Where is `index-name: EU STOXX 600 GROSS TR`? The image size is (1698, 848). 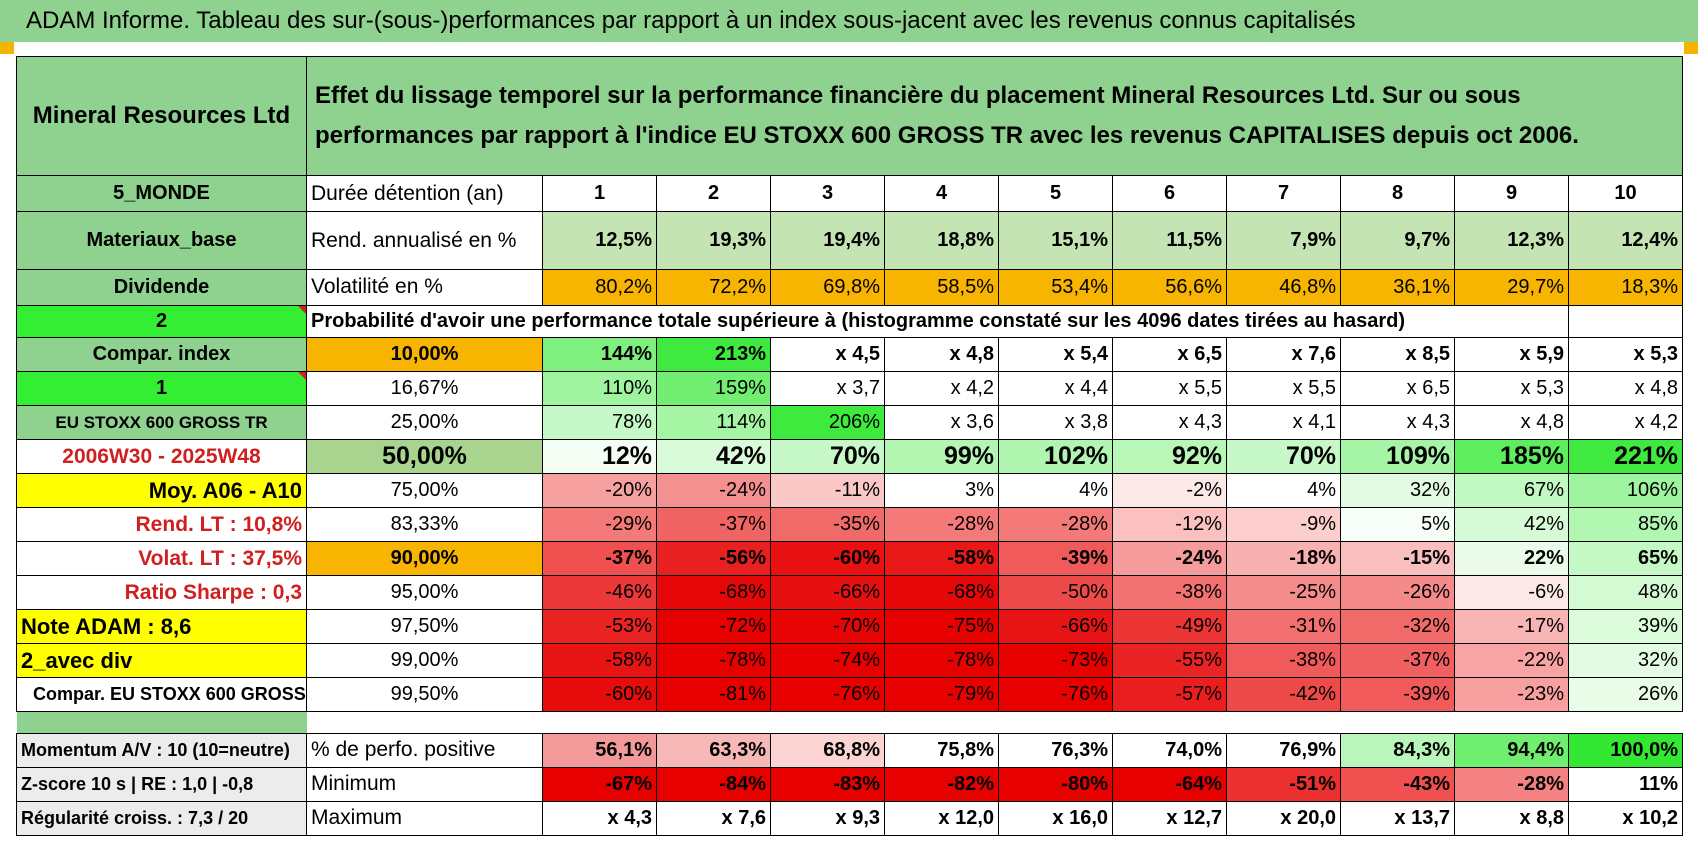
index-name: EU STOXX 600 GROSS TR is located at coordinates (161, 422).